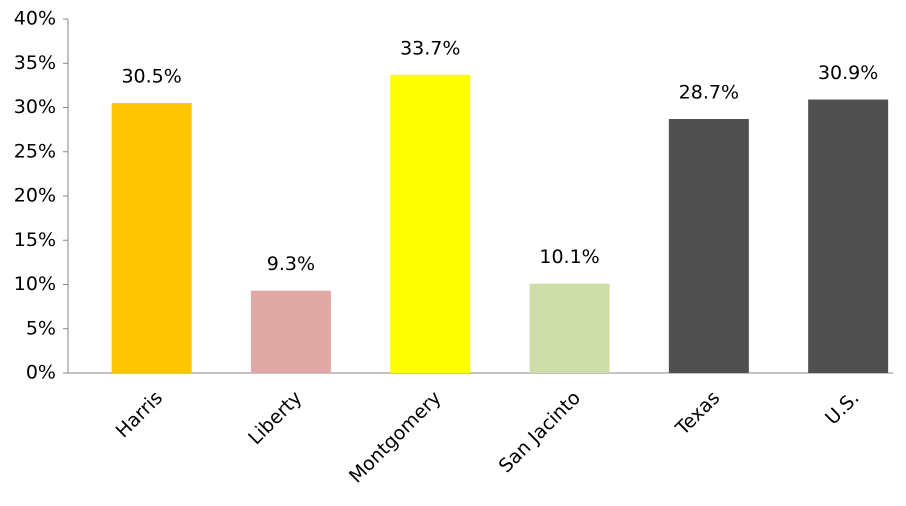  I want to click on value-label: 30.9%, so click(848, 73).